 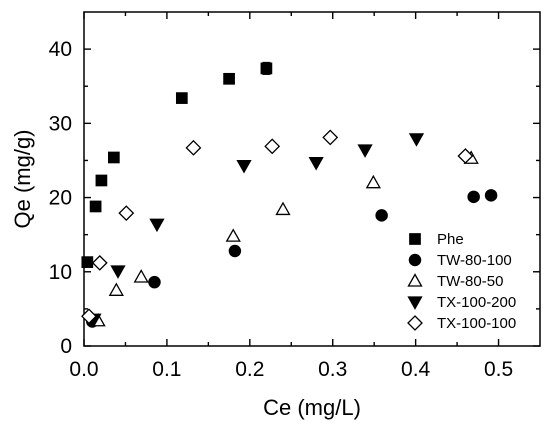 I want to click on legend-label: TW-80-100, so click(x=474, y=260).